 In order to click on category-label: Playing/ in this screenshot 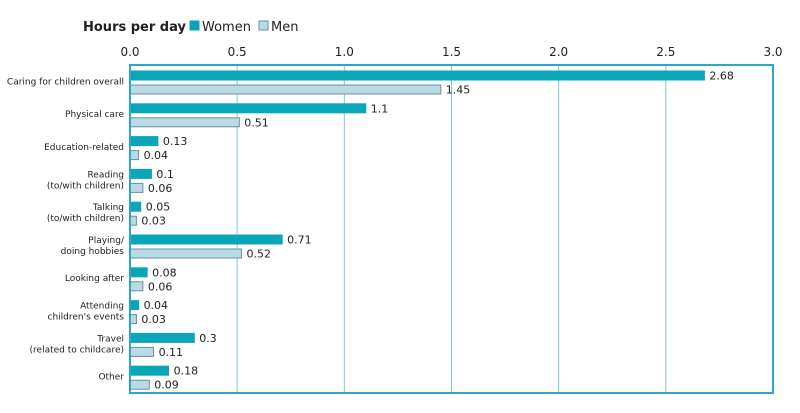, I will do `click(106, 241)`.